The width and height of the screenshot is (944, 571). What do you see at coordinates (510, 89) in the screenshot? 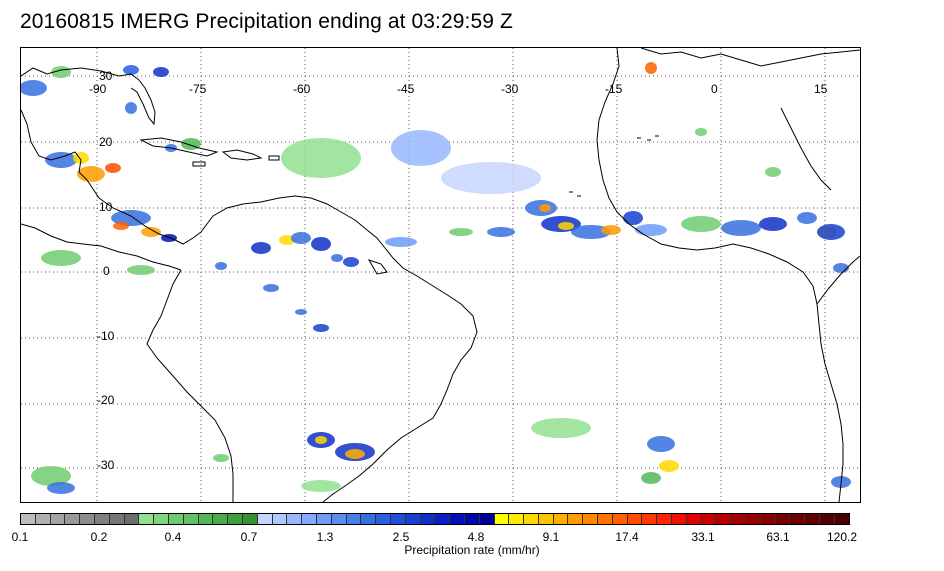
I see `lon-label-5: -30` at bounding box center [510, 89].